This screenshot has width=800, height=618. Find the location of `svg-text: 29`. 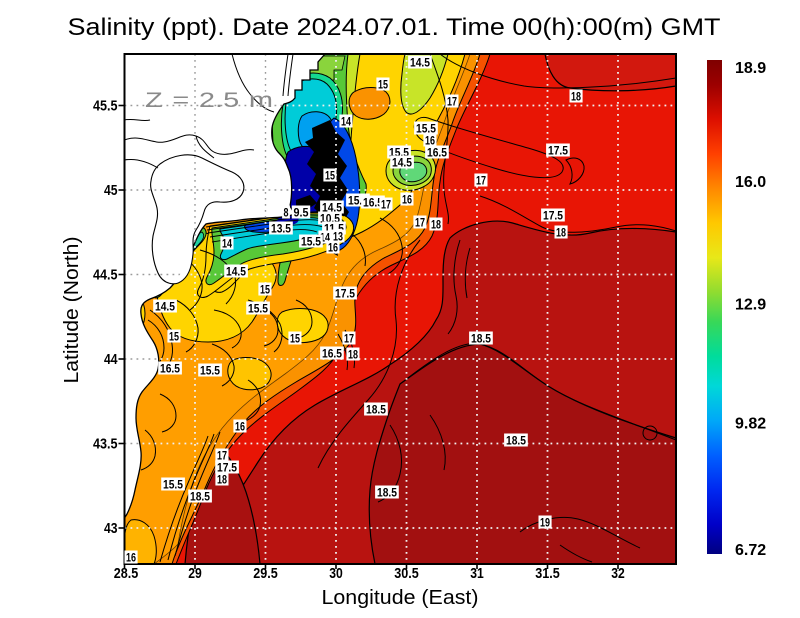

svg-text: 29 is located at coordinates (195, 573).